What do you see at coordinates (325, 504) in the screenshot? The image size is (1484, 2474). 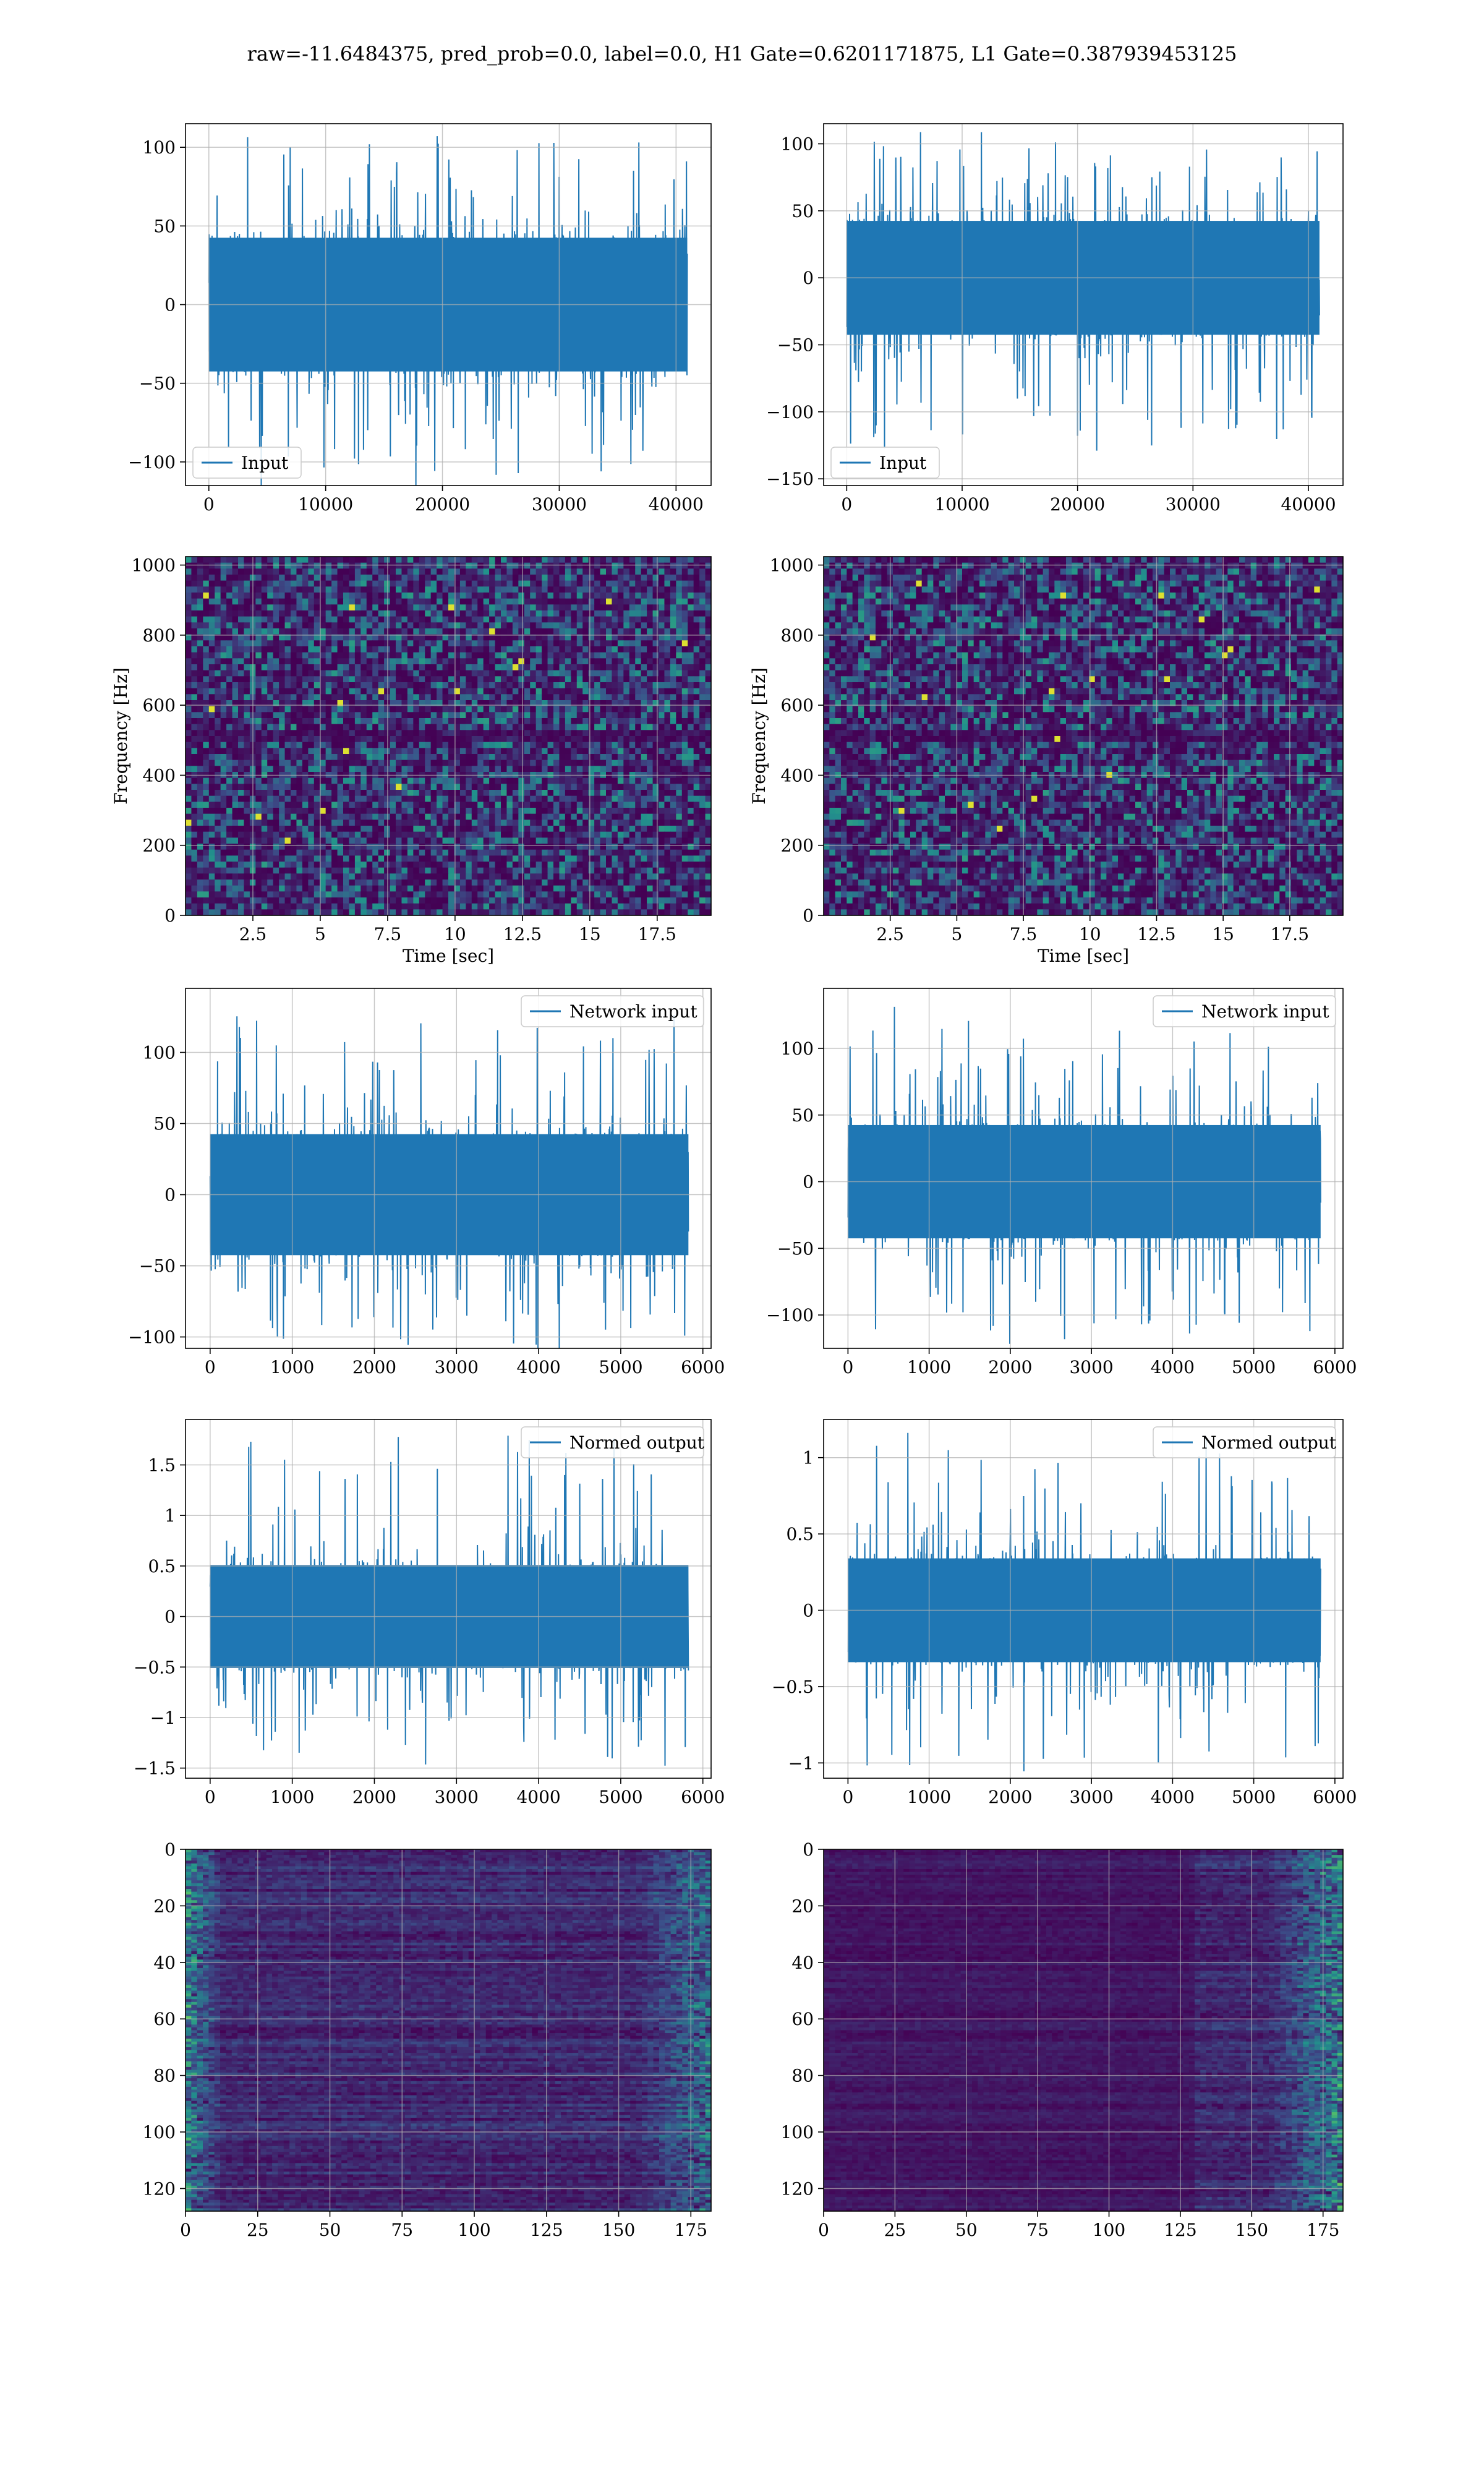 I see `x-tick-label: 10000` at bounding box center [325, 504].